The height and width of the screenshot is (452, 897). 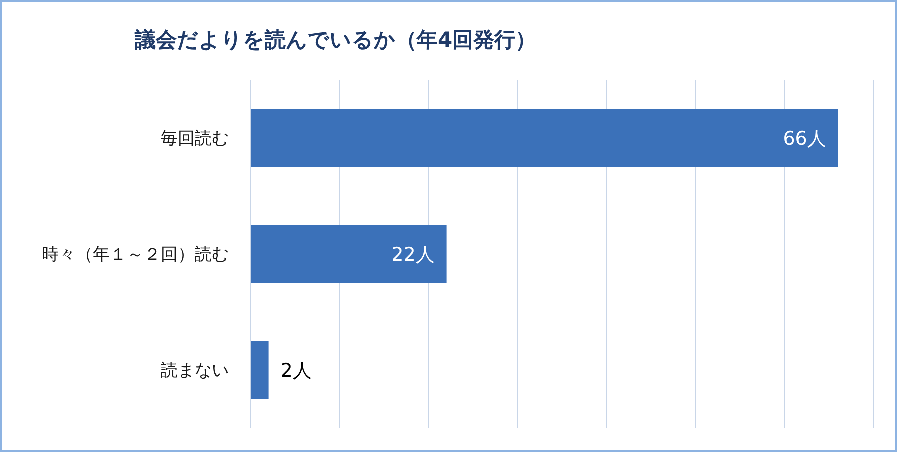 I want to click on data-label: 22人, so click(x=413, y=255).